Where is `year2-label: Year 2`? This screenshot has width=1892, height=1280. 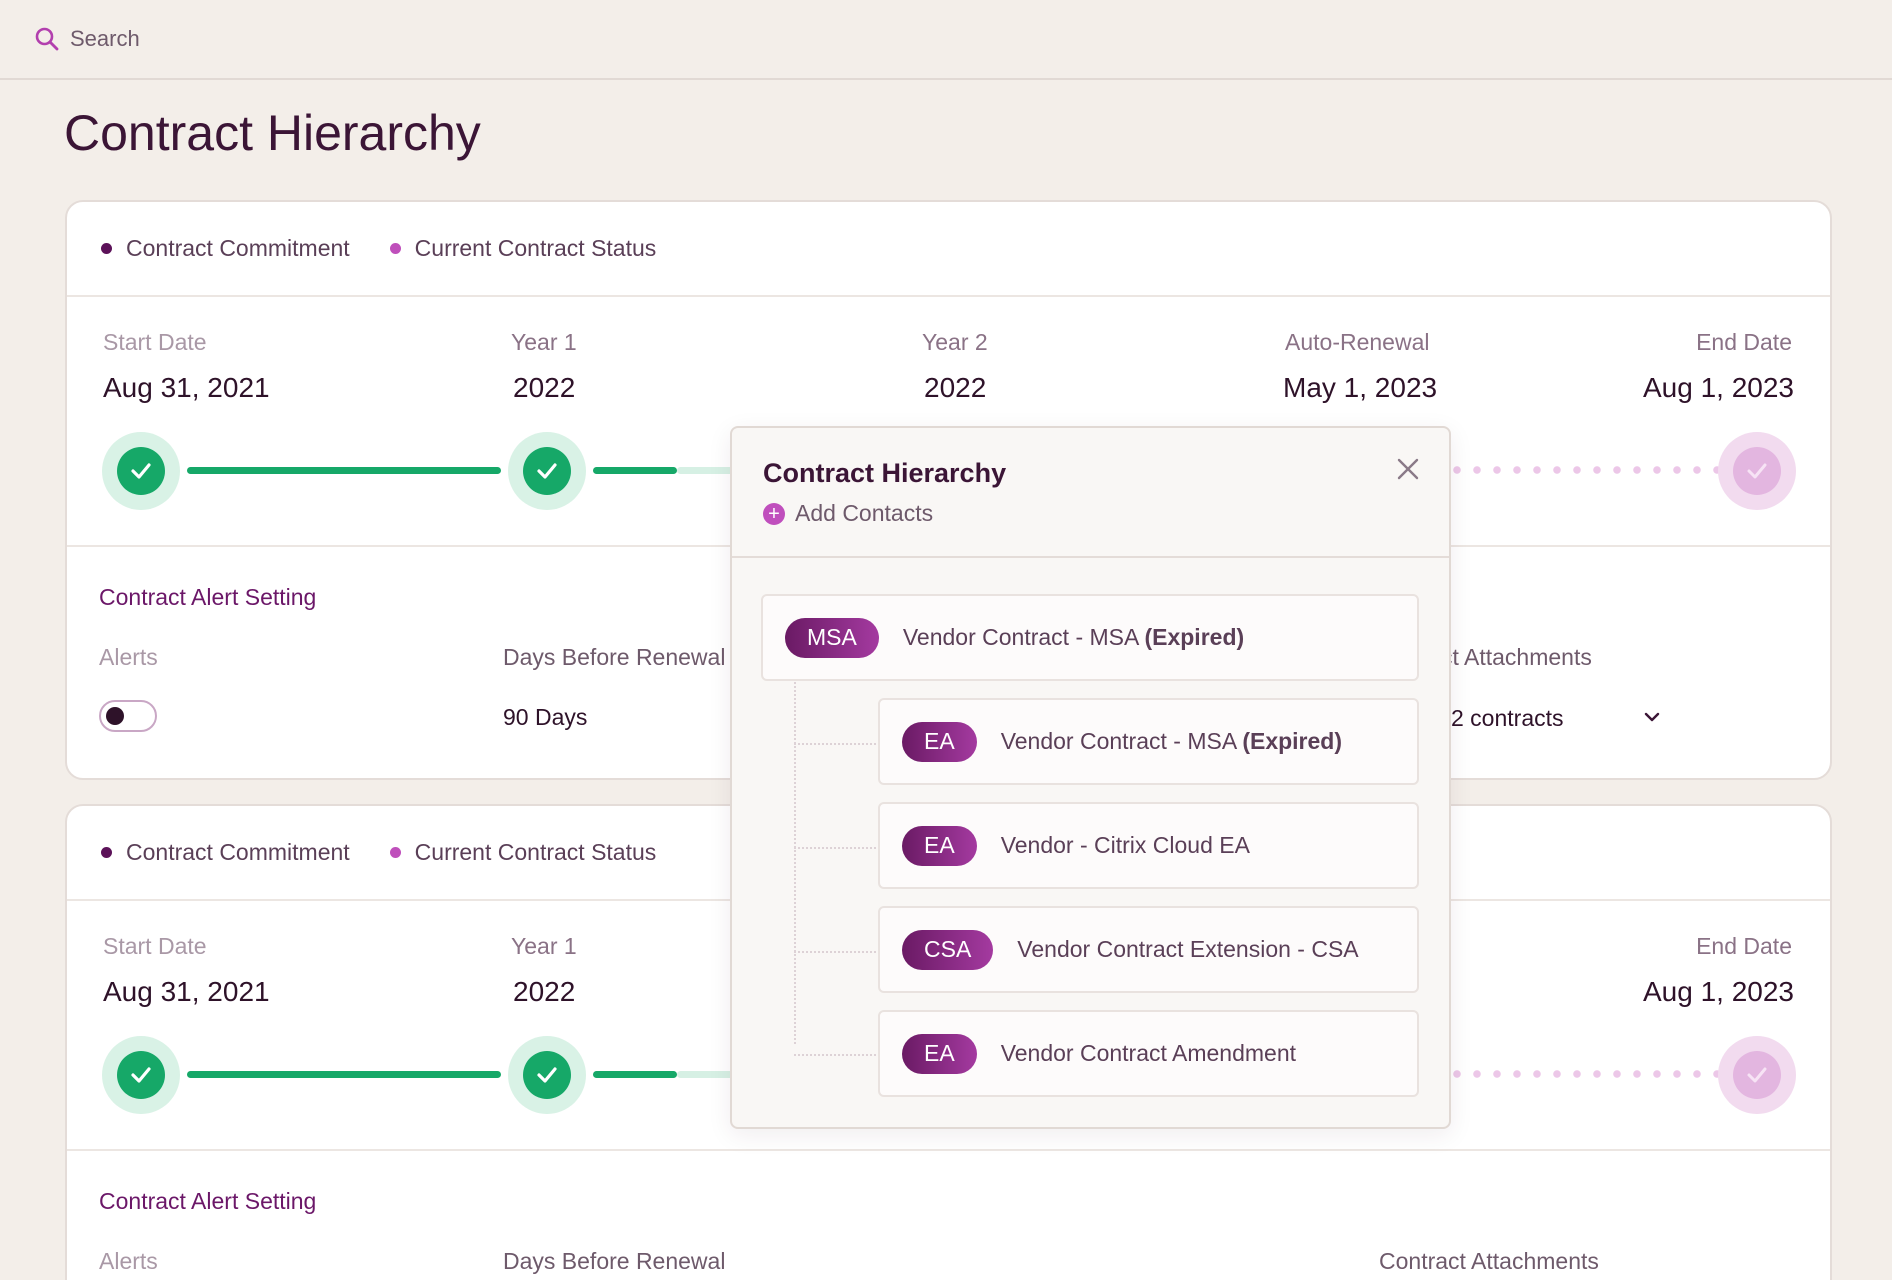
year2-label: Year 2 is located at coordinates (955, 342).